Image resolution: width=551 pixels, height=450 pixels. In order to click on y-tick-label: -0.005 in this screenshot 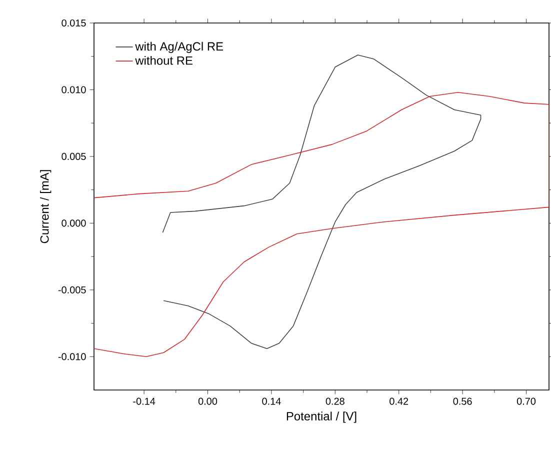, I will do `click(72, 290)`.